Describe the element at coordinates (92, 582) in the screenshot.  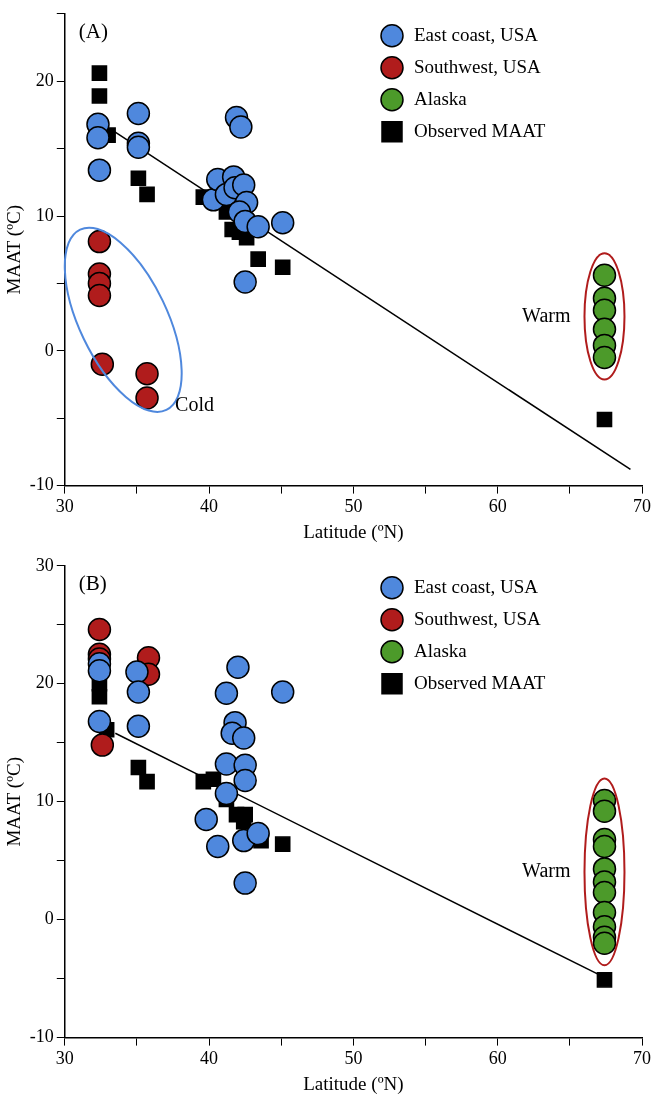
I see `chart-title: (B)` at that location.